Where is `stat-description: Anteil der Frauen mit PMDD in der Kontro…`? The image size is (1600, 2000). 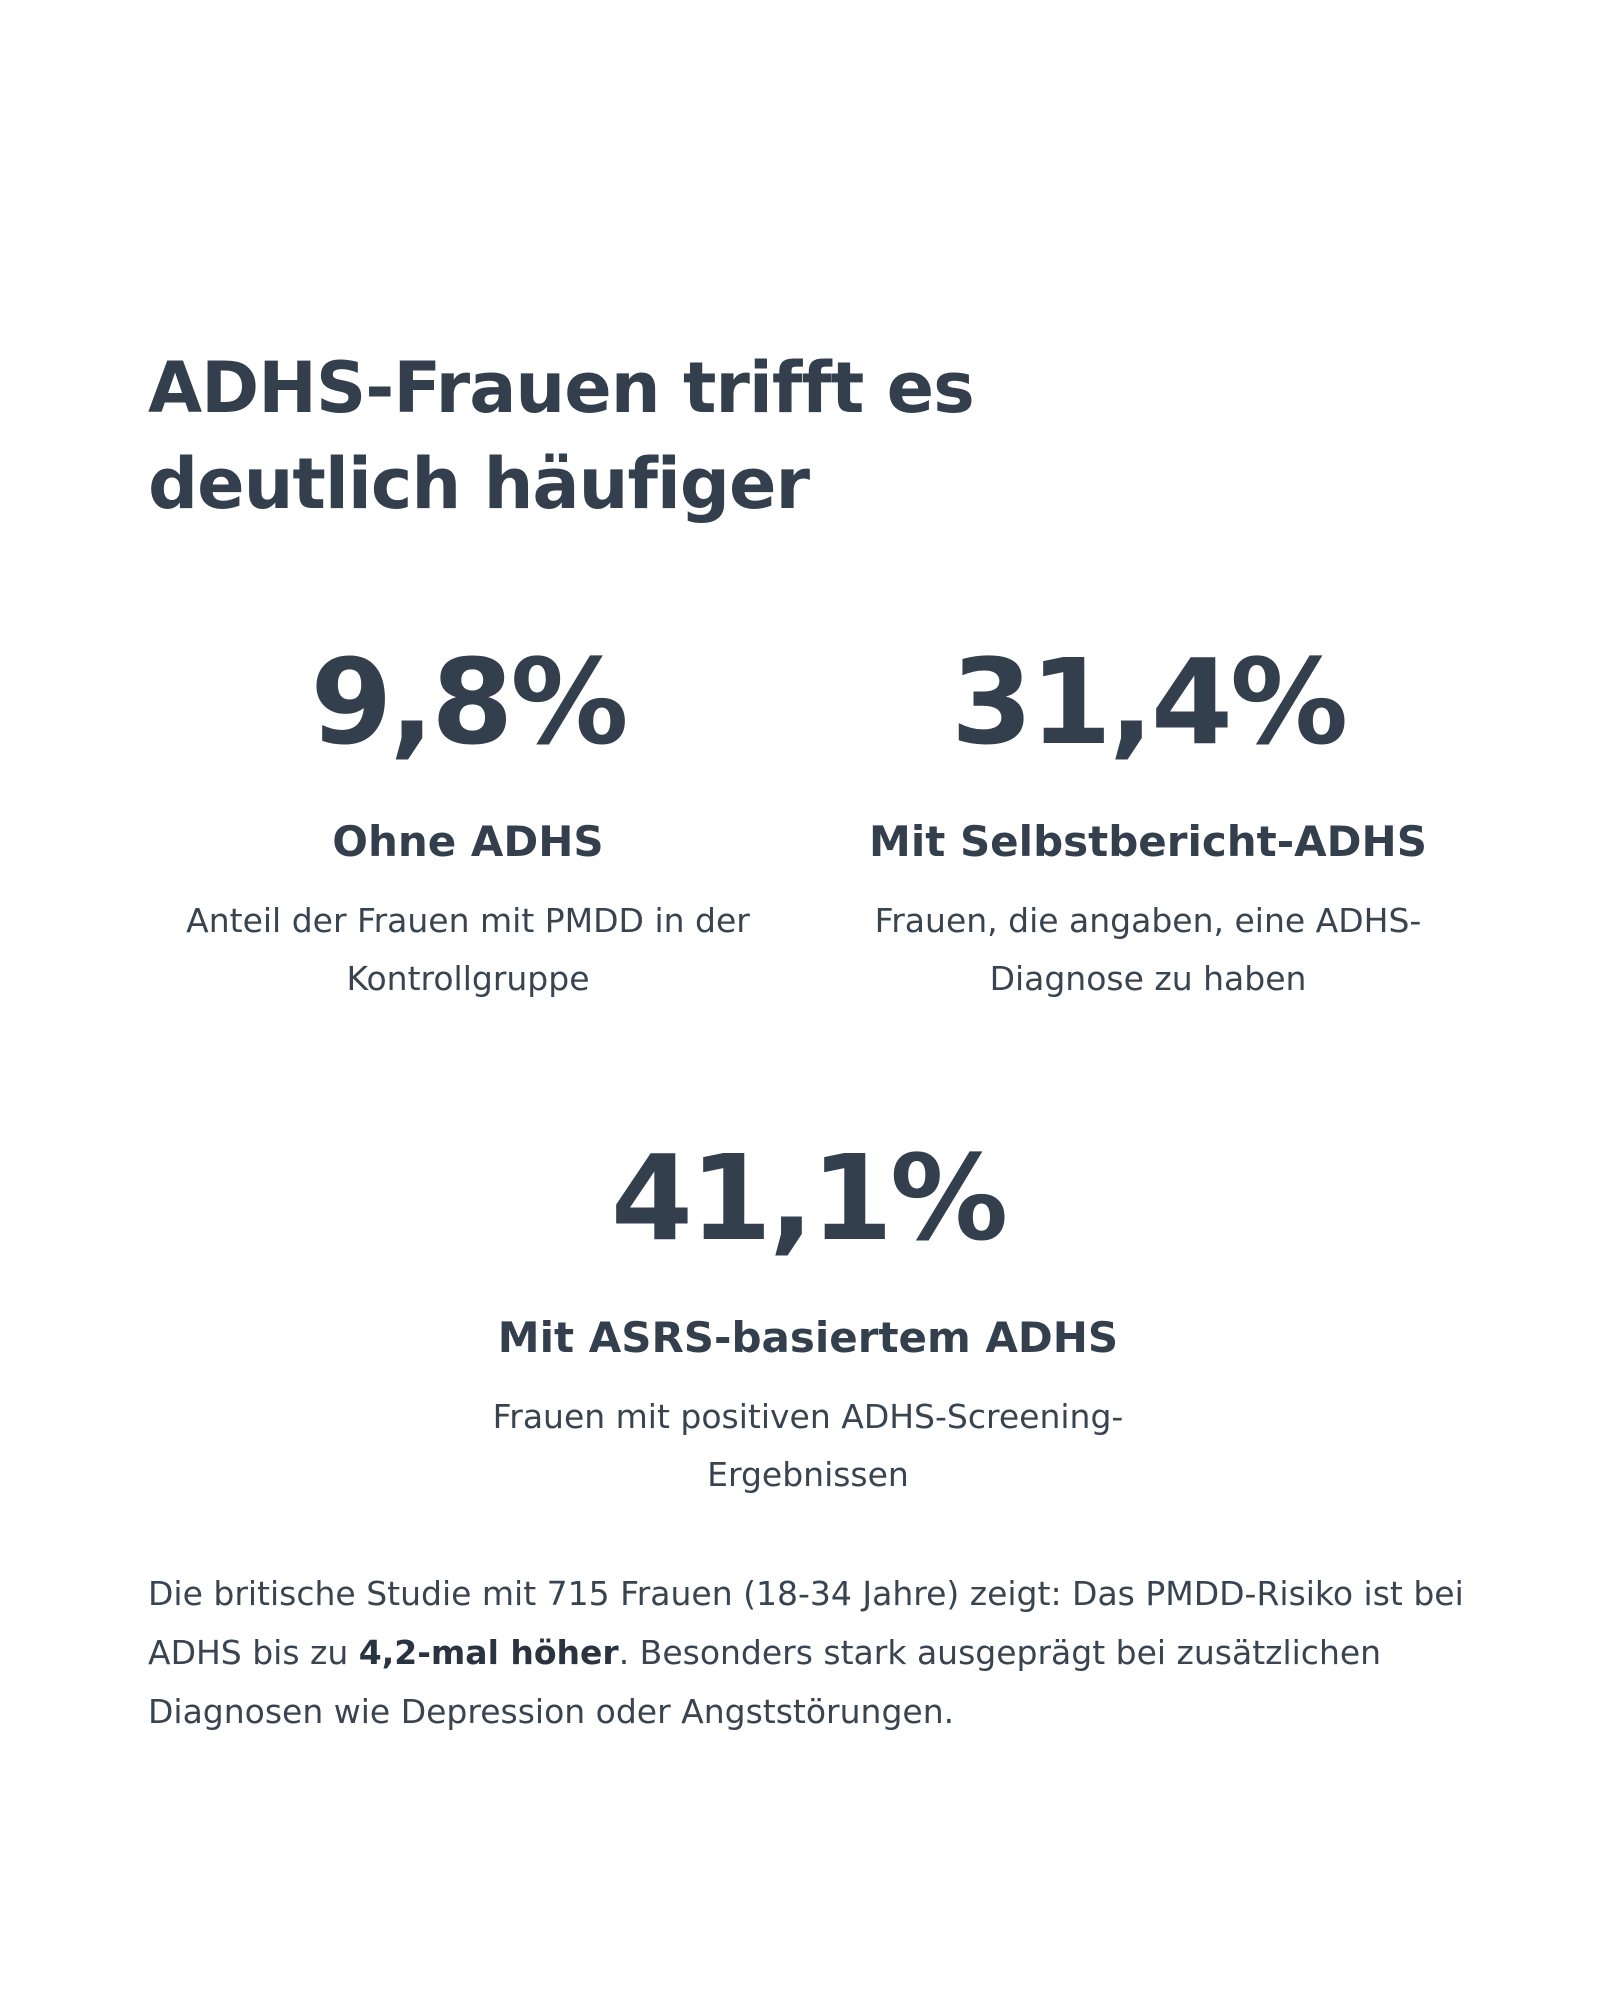 stat-description: Anteil der Frauen mit PMDD in der Kontro… is located at coordinates (468, 949).